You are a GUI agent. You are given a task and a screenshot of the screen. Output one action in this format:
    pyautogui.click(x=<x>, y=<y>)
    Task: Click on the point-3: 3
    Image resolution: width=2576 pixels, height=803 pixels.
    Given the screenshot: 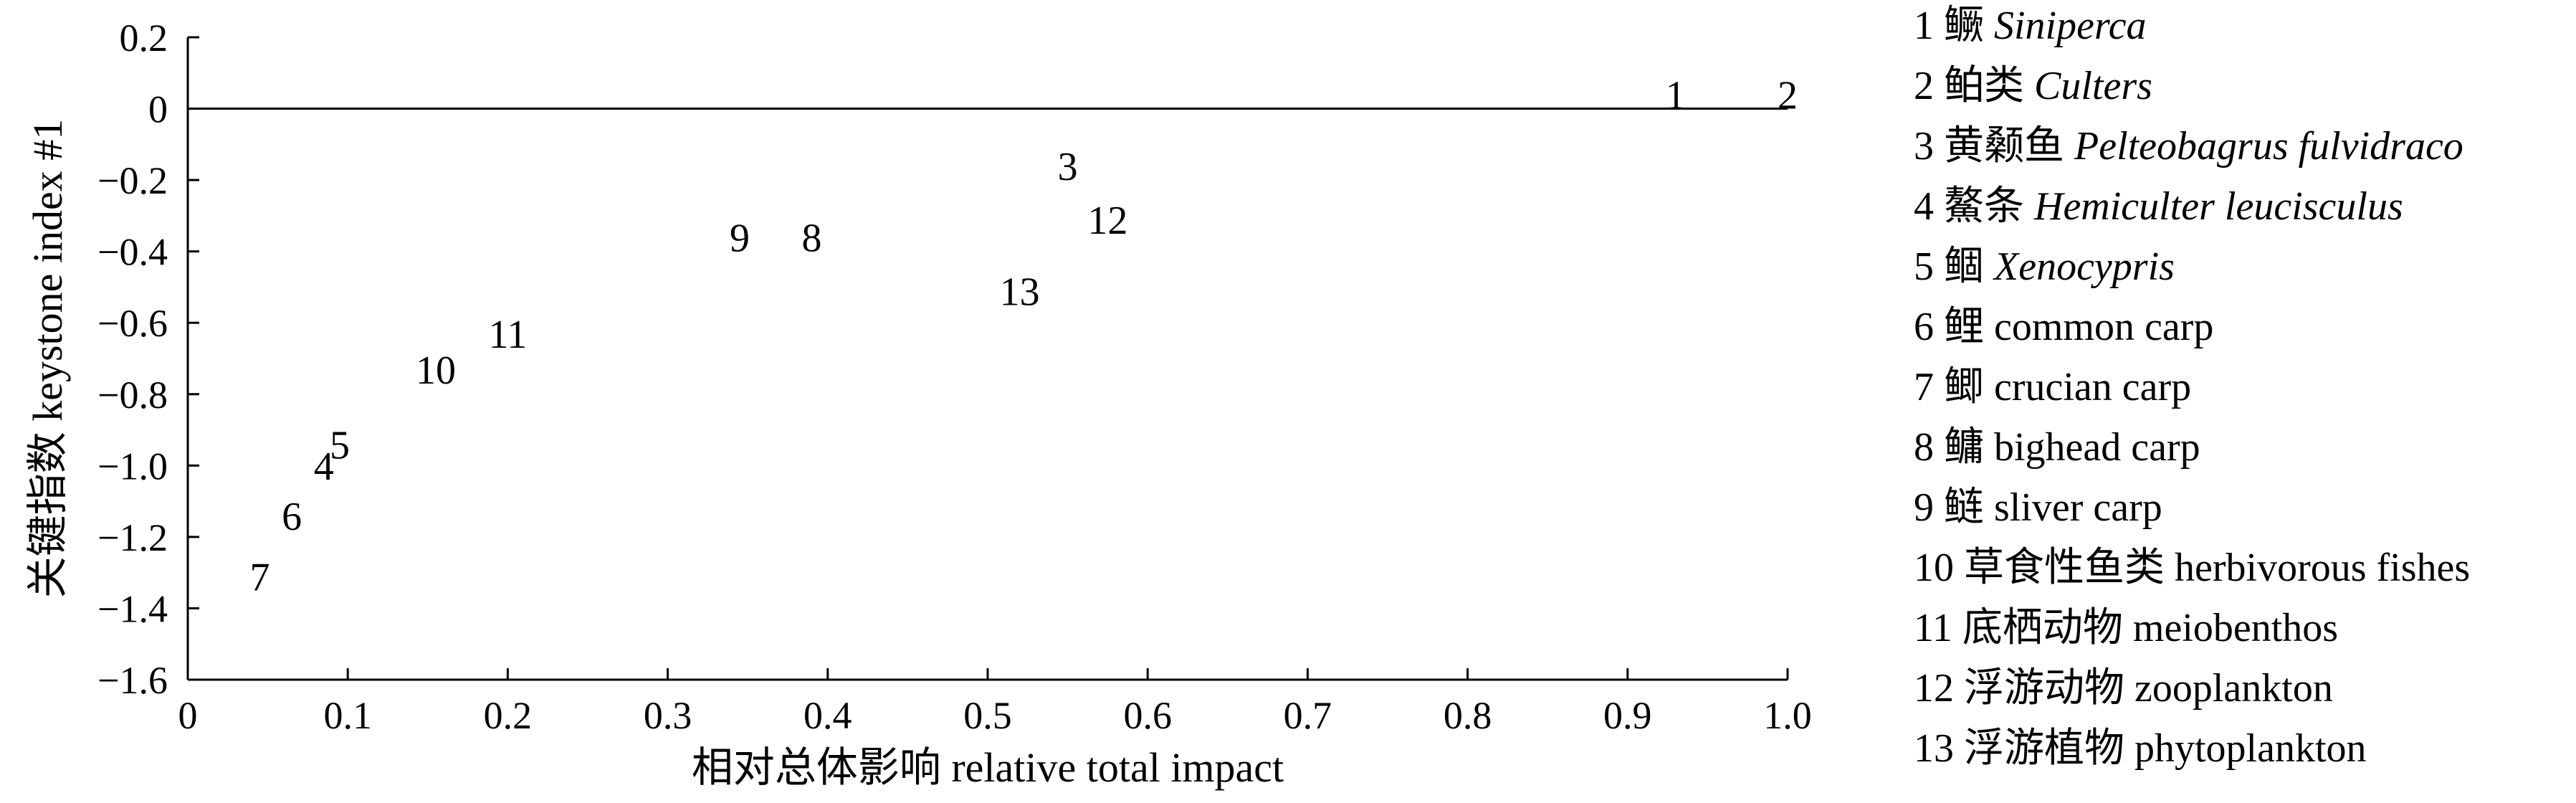 What is the action you would take?
    pyautogui.click(x=1068, y=167)
    